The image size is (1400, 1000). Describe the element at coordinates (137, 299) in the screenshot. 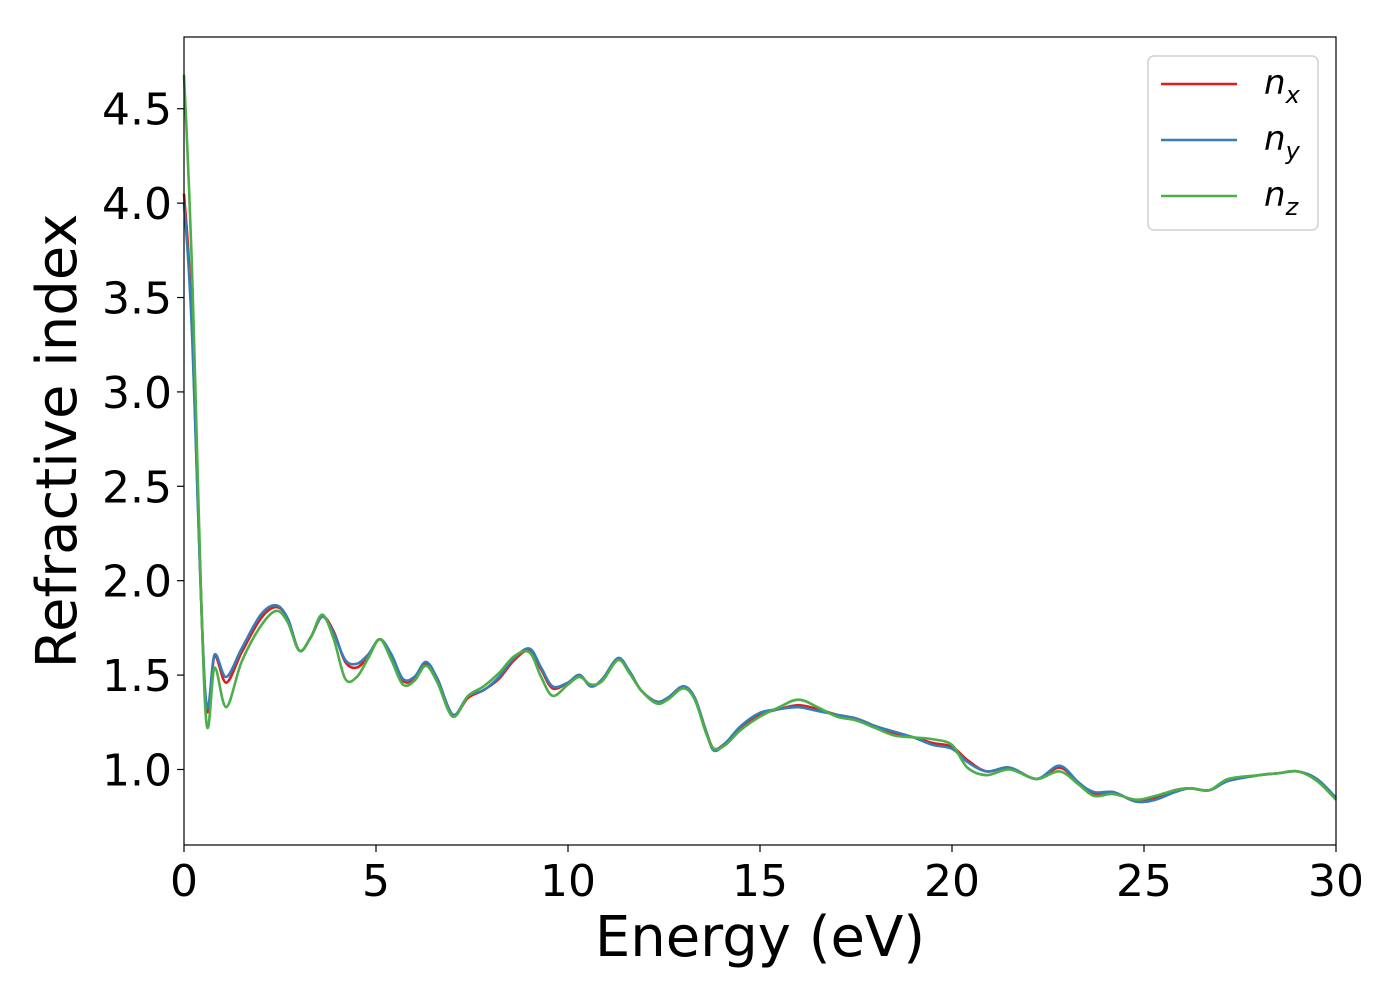

I see `y-tick-label: 3.5` at that location.